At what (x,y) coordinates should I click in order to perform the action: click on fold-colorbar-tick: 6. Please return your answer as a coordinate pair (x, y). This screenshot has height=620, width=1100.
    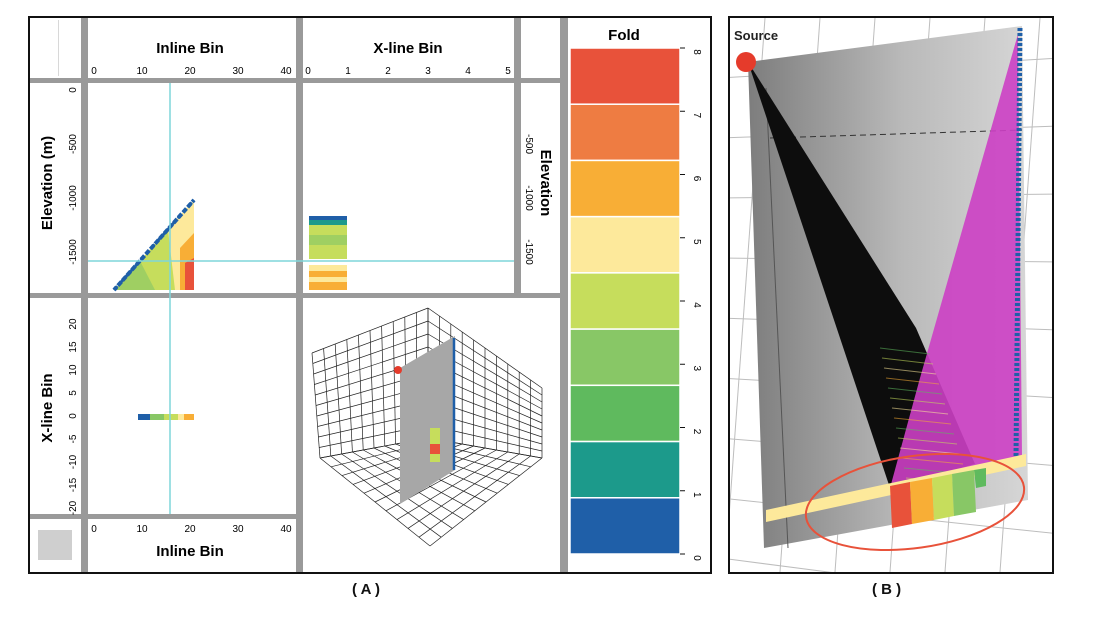
    Looking at the image, I should click on (696, 179).